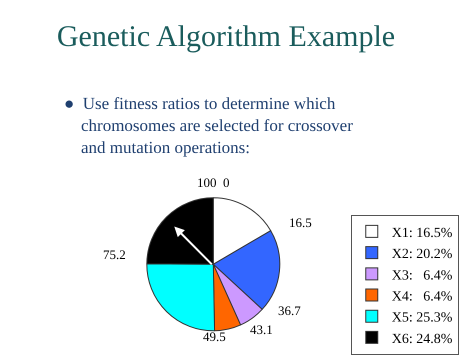  Describe the element at coordinates (422, 254) in the screenshot. I see `legend-label: X2: 20.2%` at that location.